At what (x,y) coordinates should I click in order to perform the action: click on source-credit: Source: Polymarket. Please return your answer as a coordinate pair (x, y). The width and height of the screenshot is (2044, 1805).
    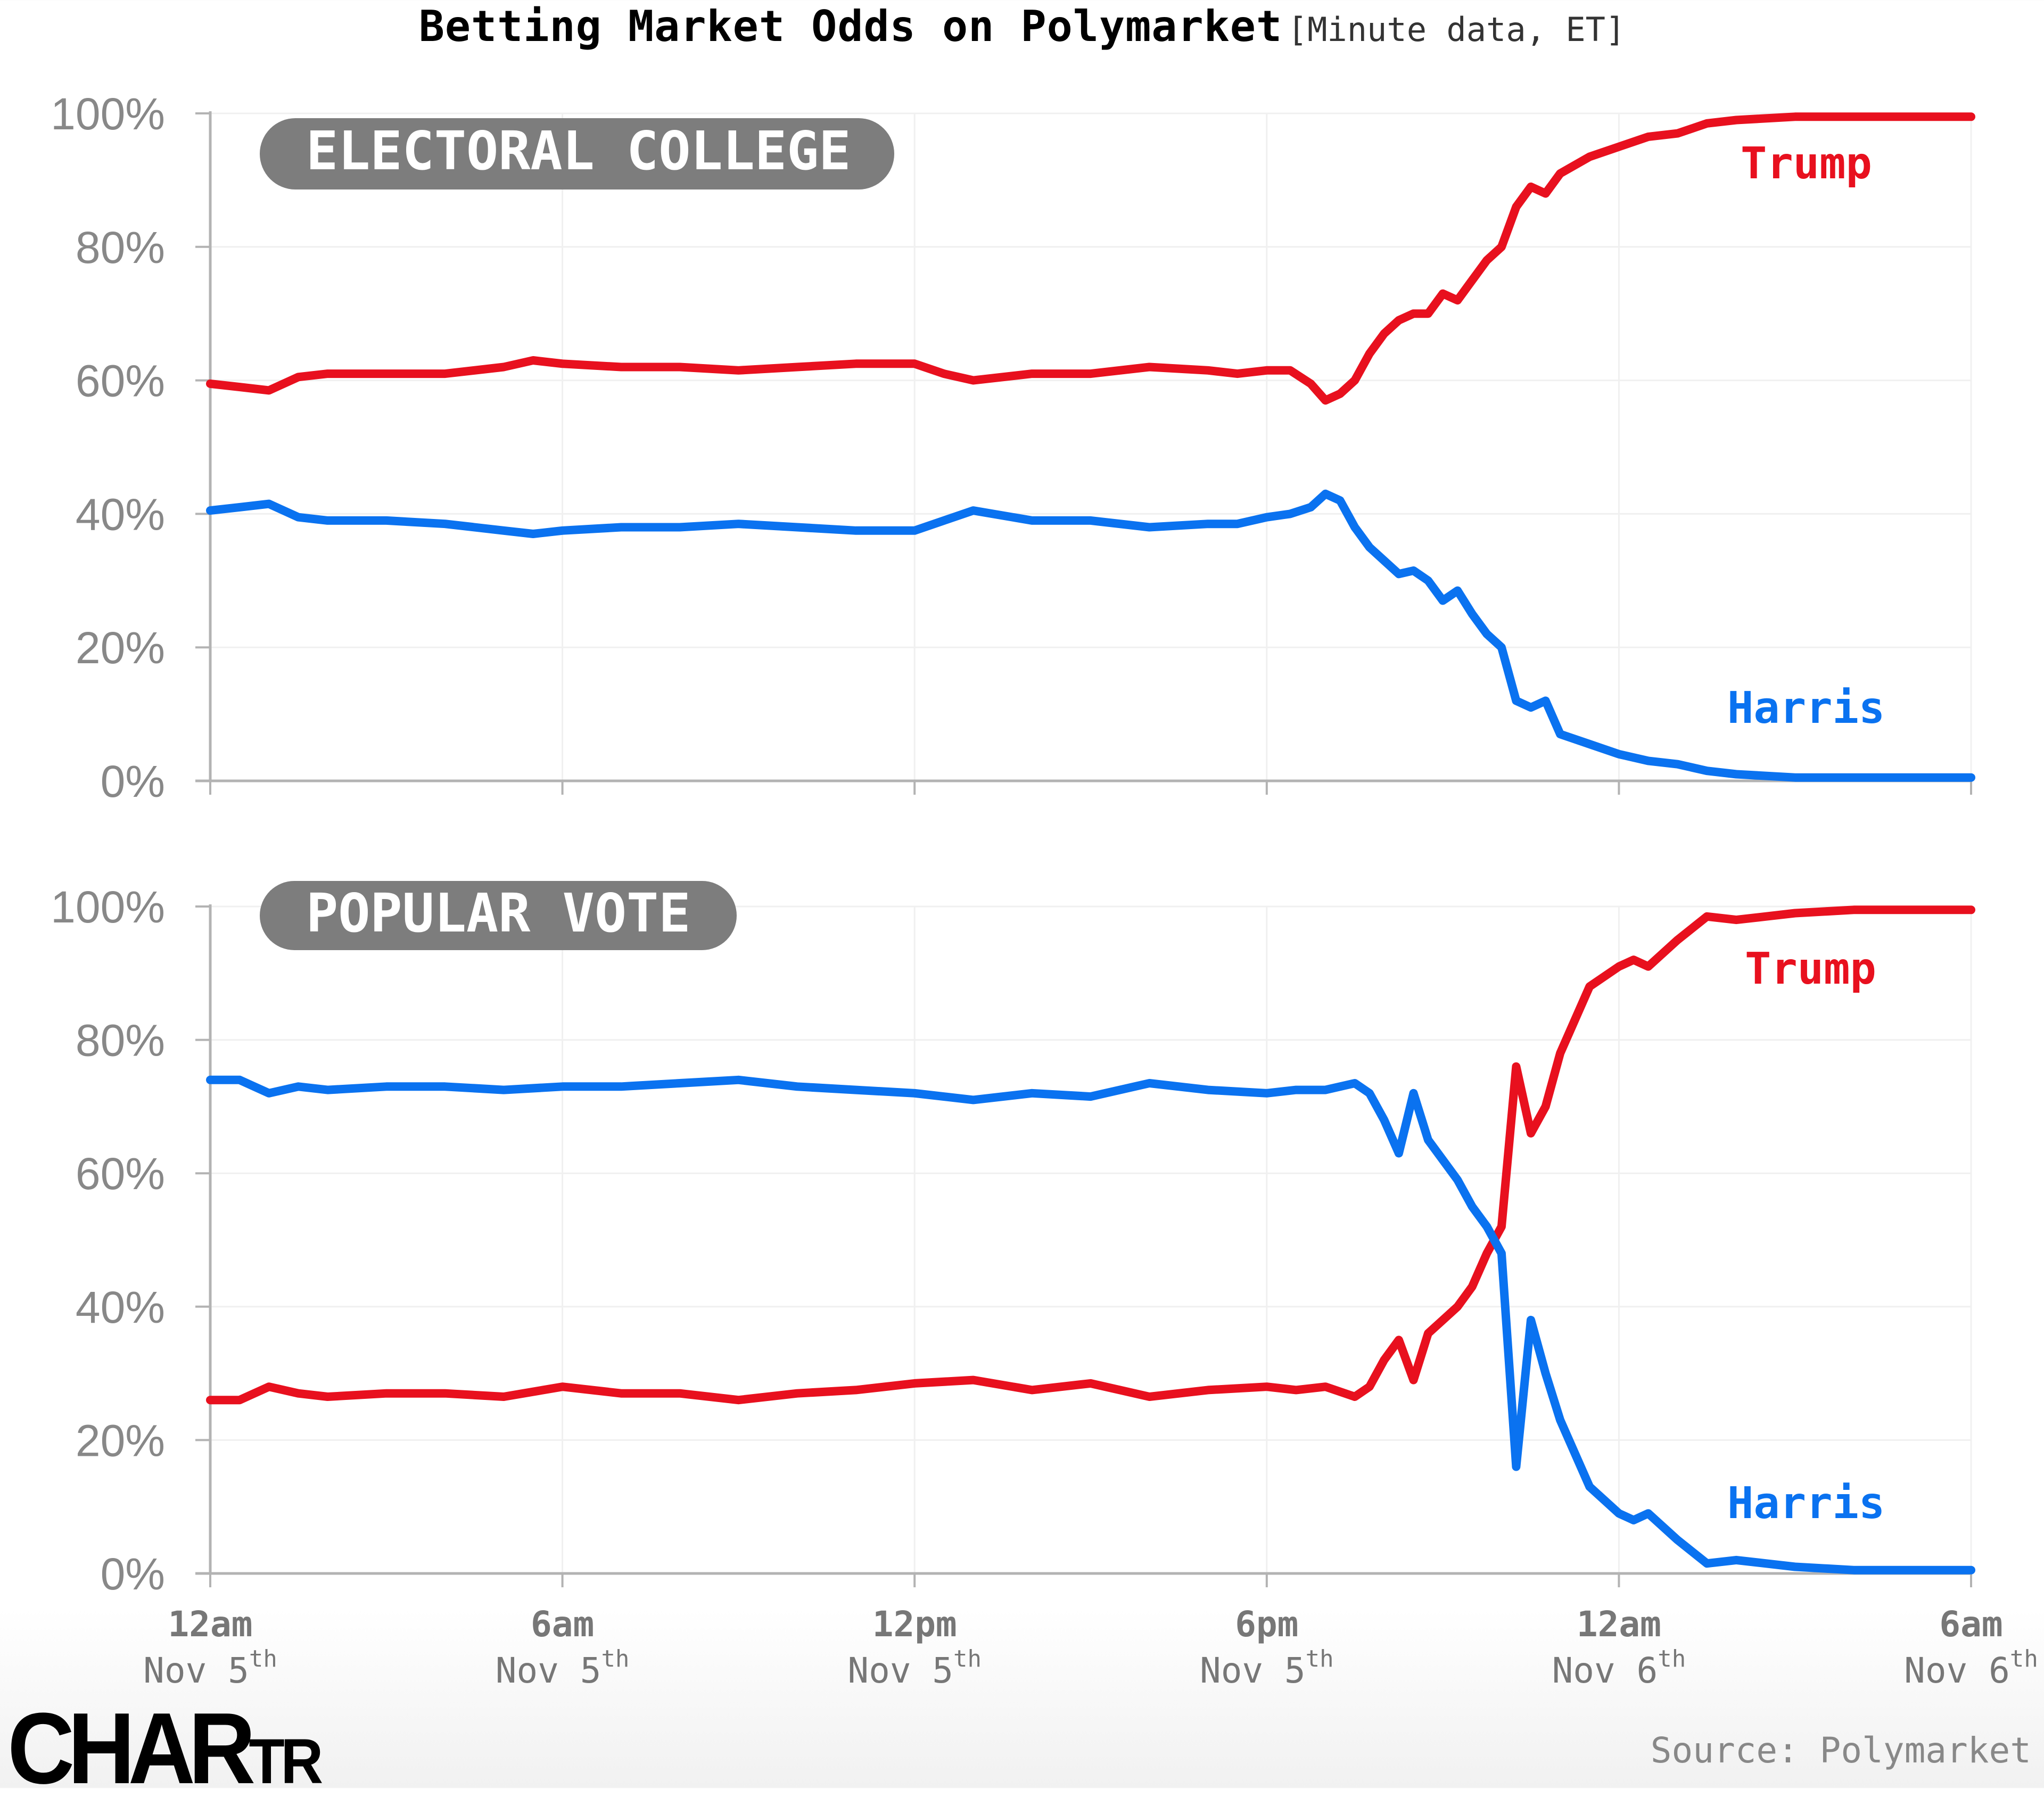
    Looking at the image, I should click on (1841, 1750).